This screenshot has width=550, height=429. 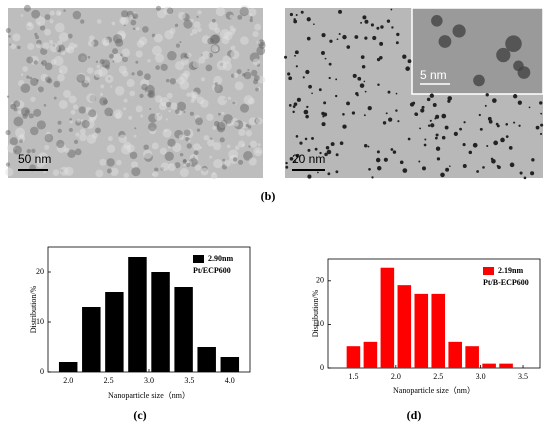 I want to click on x-tick-label: 2.5, so click(x=109, y=380).